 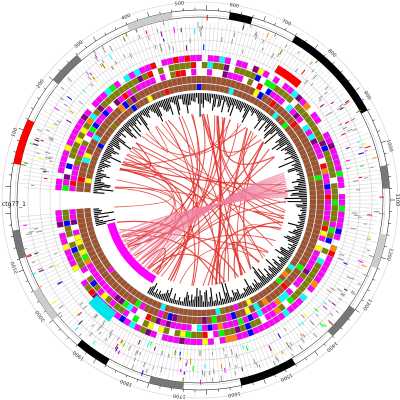 I want to click on tick-label-13: 1400, so click(x=331, y=346).